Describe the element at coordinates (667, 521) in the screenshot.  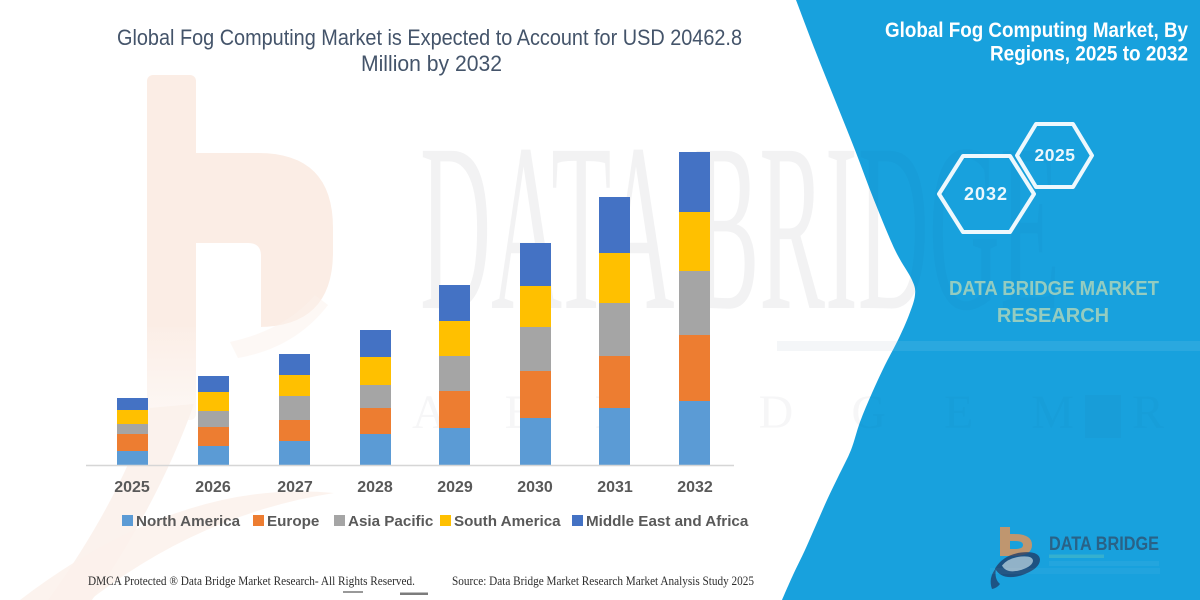
I see `svg-text: Middle East and Africa` at that location.